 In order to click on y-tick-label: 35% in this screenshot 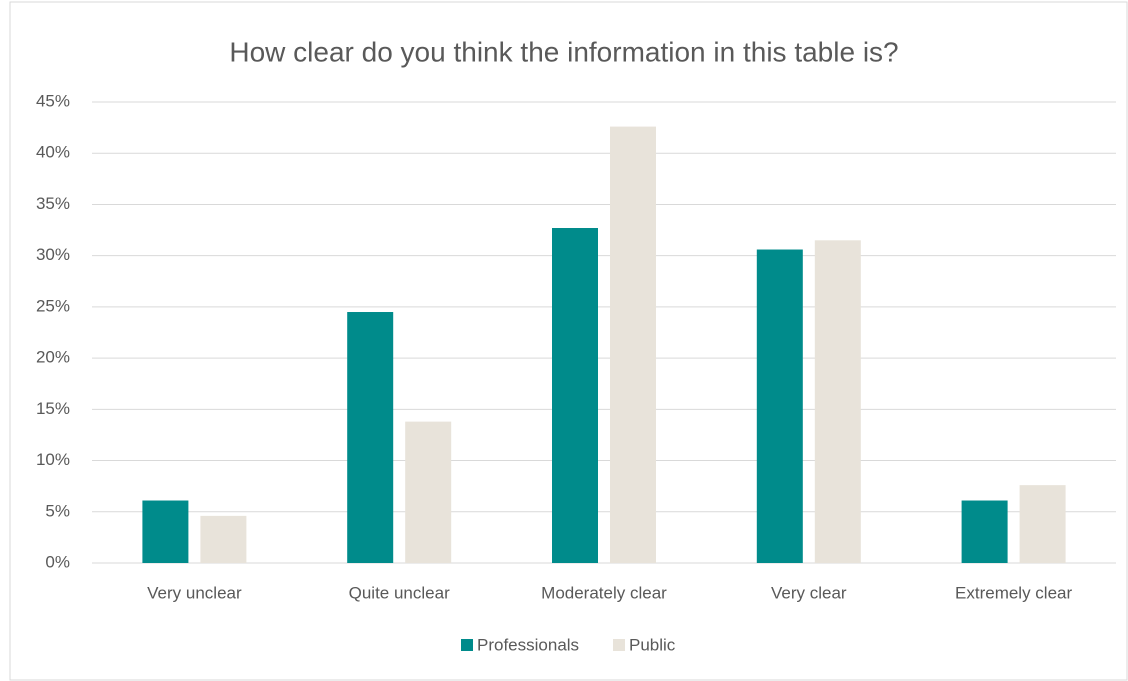, I will do `click(53, 203)`.